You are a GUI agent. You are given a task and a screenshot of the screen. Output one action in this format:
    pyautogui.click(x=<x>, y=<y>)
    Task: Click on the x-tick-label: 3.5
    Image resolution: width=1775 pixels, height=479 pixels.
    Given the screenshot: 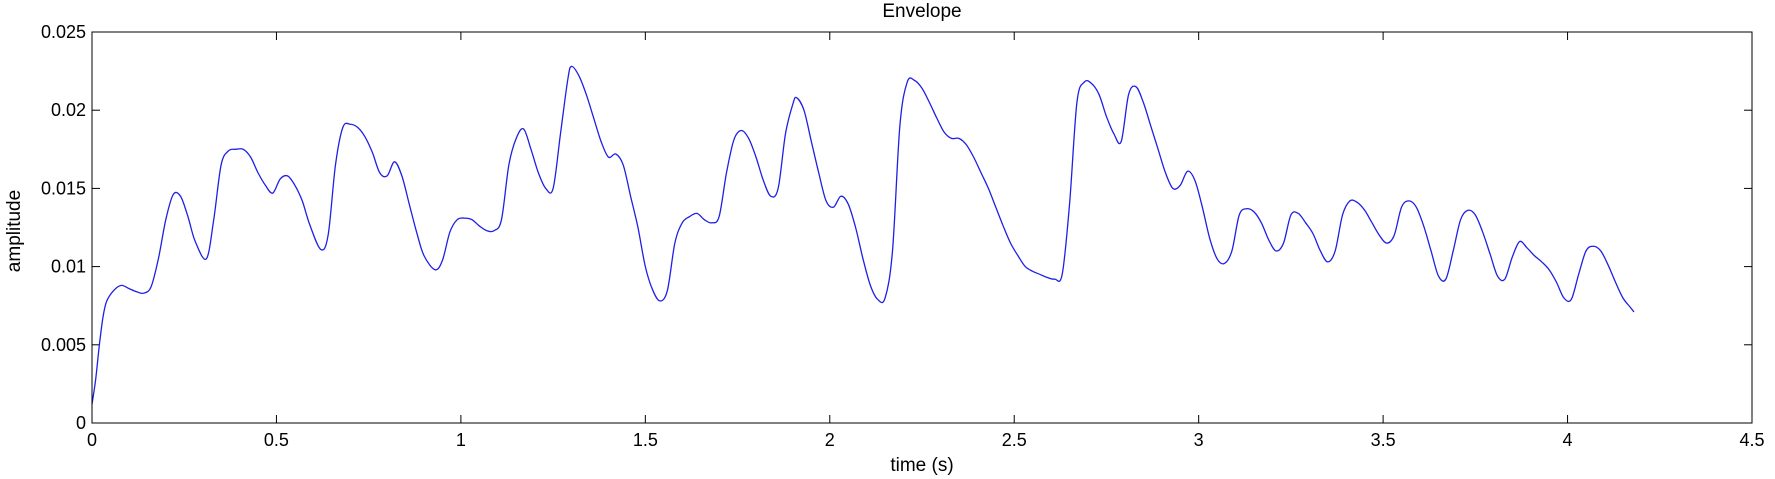 What is the action you would take?
    pyautogui.click(x=1383, y=440)
    